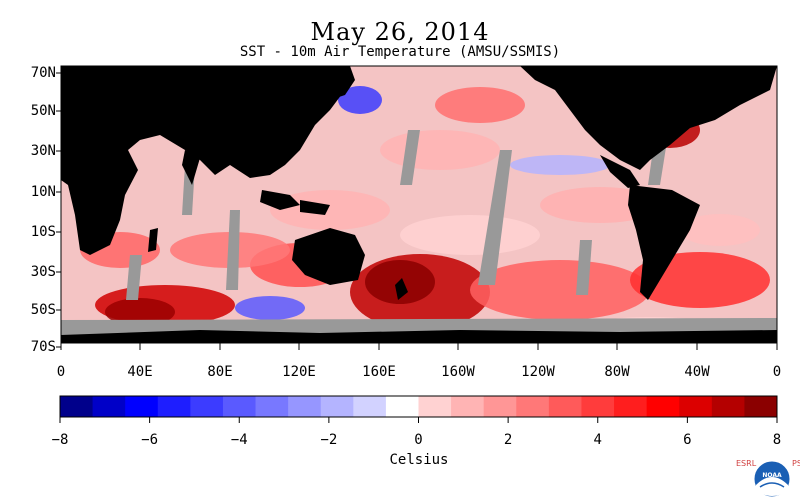 The image size is (800, 504). What do you see at coordinates (43, 272) in the screenshot?
I see `lat-label: 30S` at bounding box center [43, 272].